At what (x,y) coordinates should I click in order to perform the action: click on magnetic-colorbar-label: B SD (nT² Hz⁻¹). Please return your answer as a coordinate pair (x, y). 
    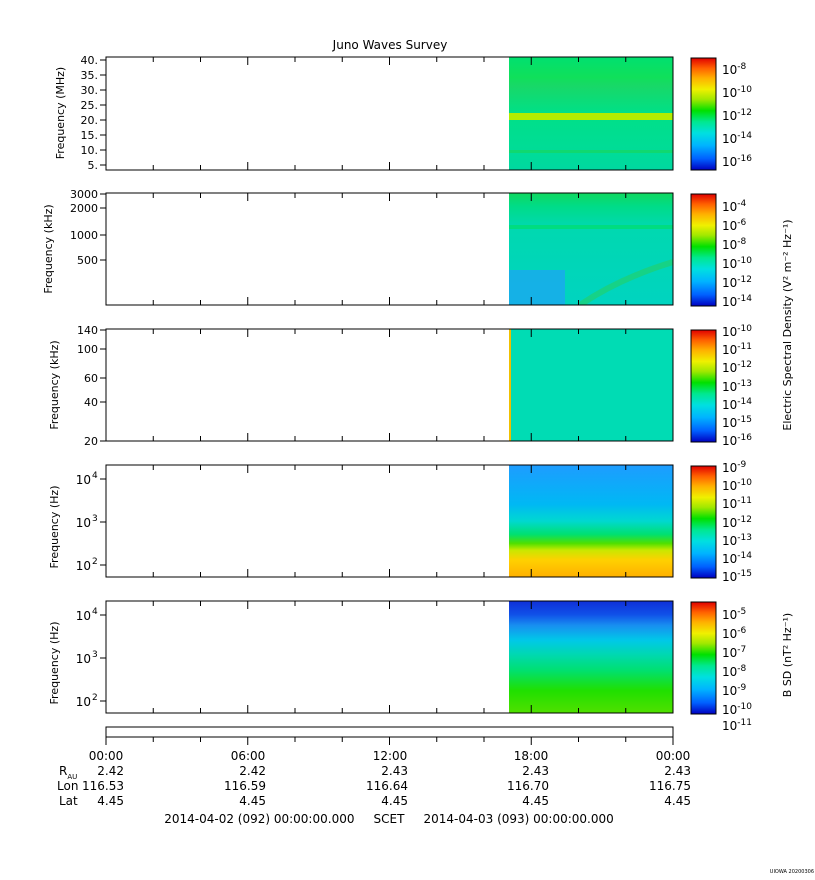
    Looking at the image, I should click on (787, 655).